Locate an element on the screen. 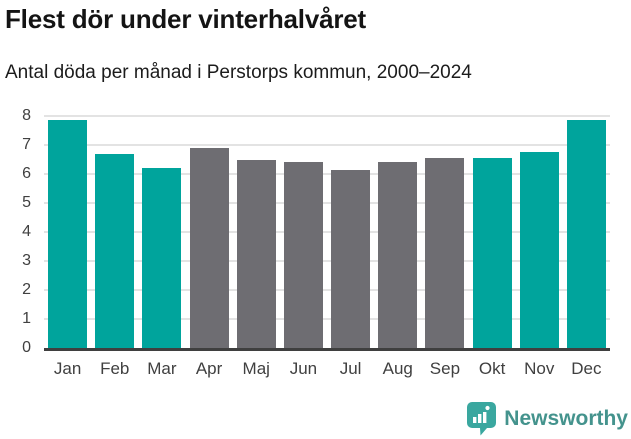 The width and height of the screenshot is (631, 439). y-tick-label-1: 1 is located at coordinates (26, 318).